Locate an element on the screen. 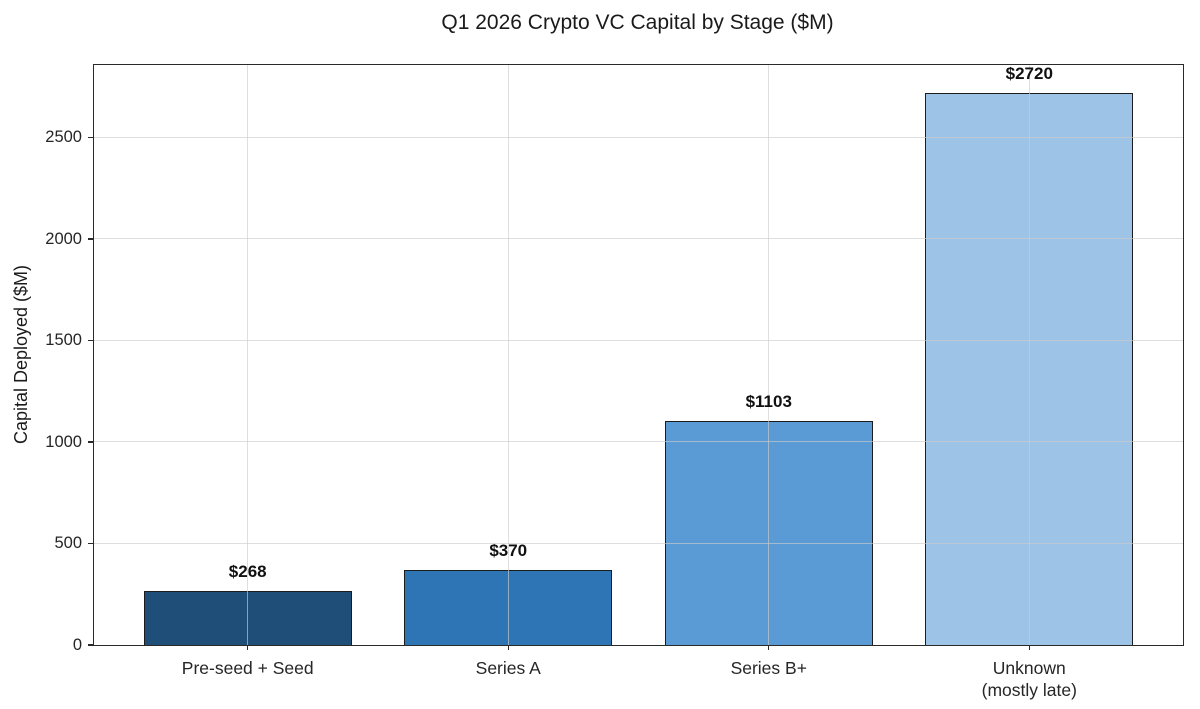 Image resolution: width=1200 pixels, height=709 pixels. gridline-h-2000 is located at coordinates (638, 239).